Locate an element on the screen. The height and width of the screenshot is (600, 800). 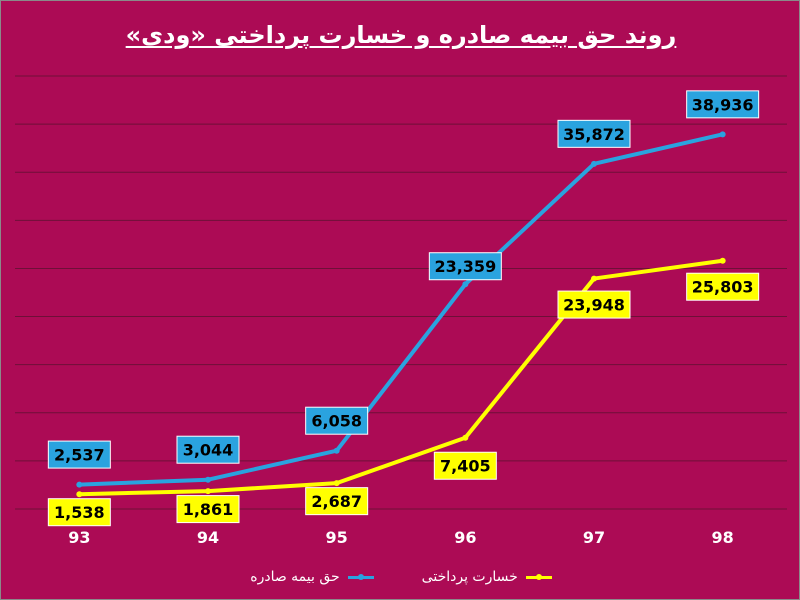
data-label: 2,537 is located at coordinates (79, 455).